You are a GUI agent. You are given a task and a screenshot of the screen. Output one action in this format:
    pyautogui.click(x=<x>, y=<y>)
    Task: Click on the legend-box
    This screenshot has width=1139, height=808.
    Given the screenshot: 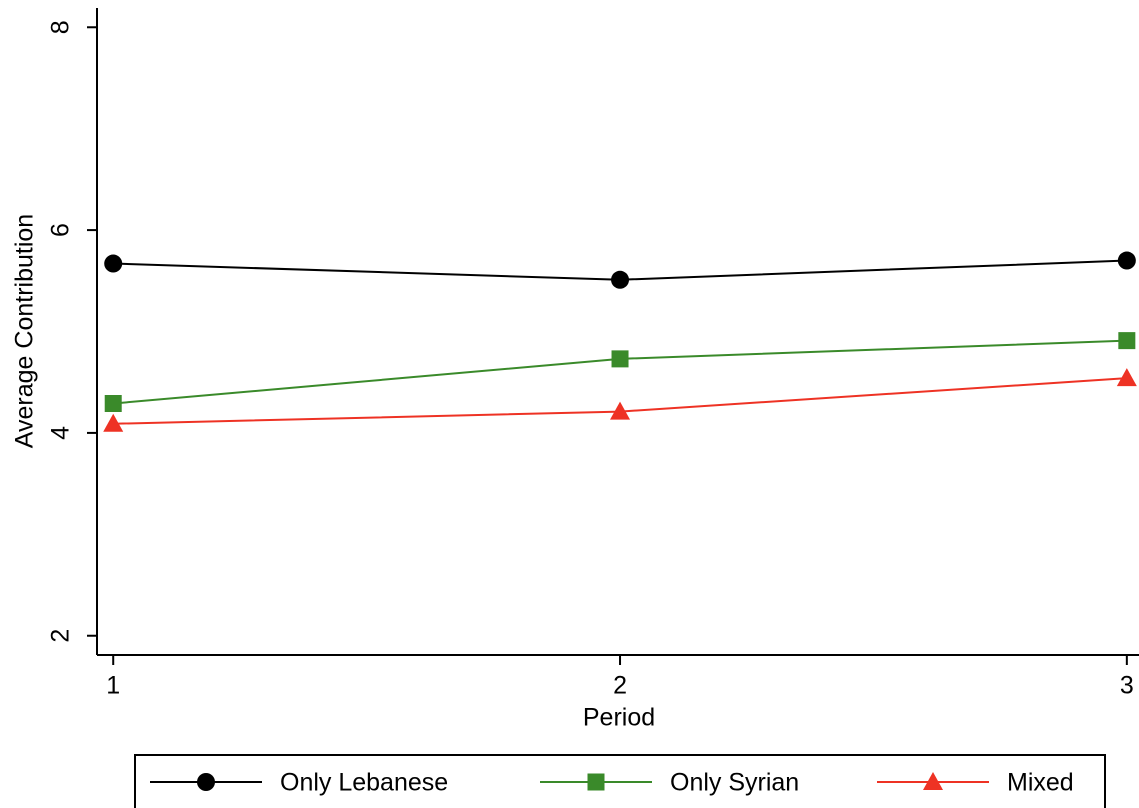 What is the action you would take?
    pyautogui.click(x=620, y=781)
    